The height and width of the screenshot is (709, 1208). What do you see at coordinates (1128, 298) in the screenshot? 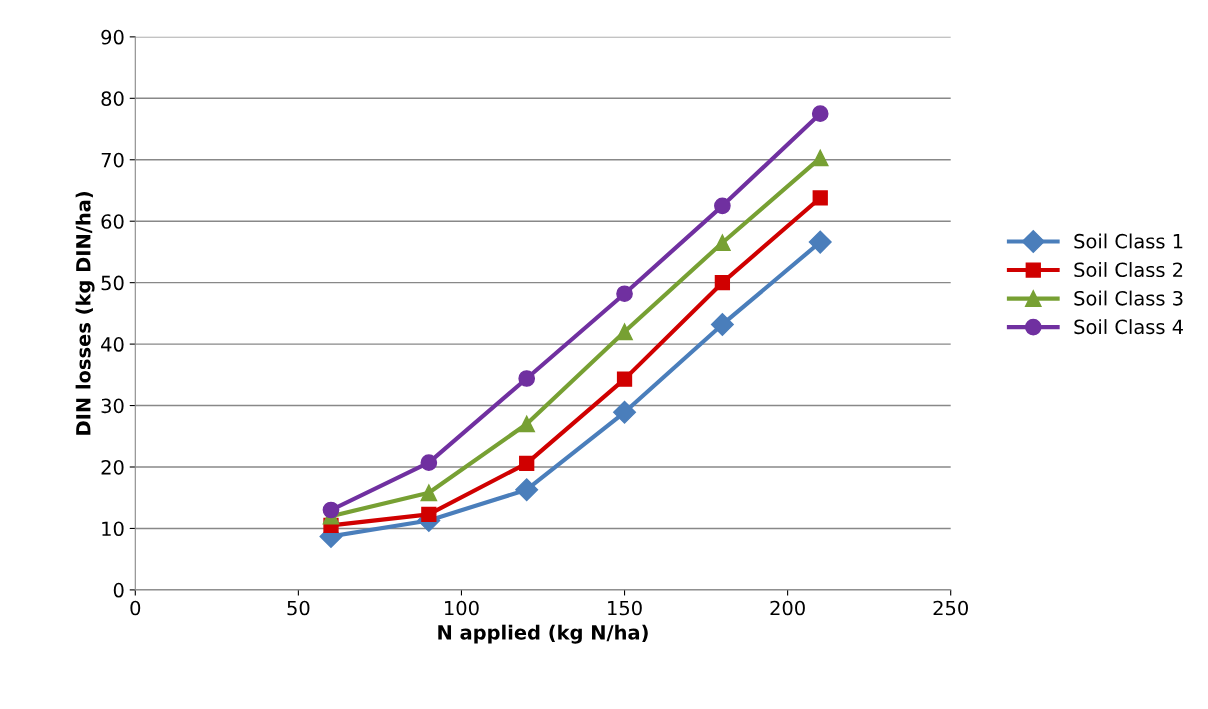
I see `legend-label: Soil Class 3` at bounding box center [1128, 298].